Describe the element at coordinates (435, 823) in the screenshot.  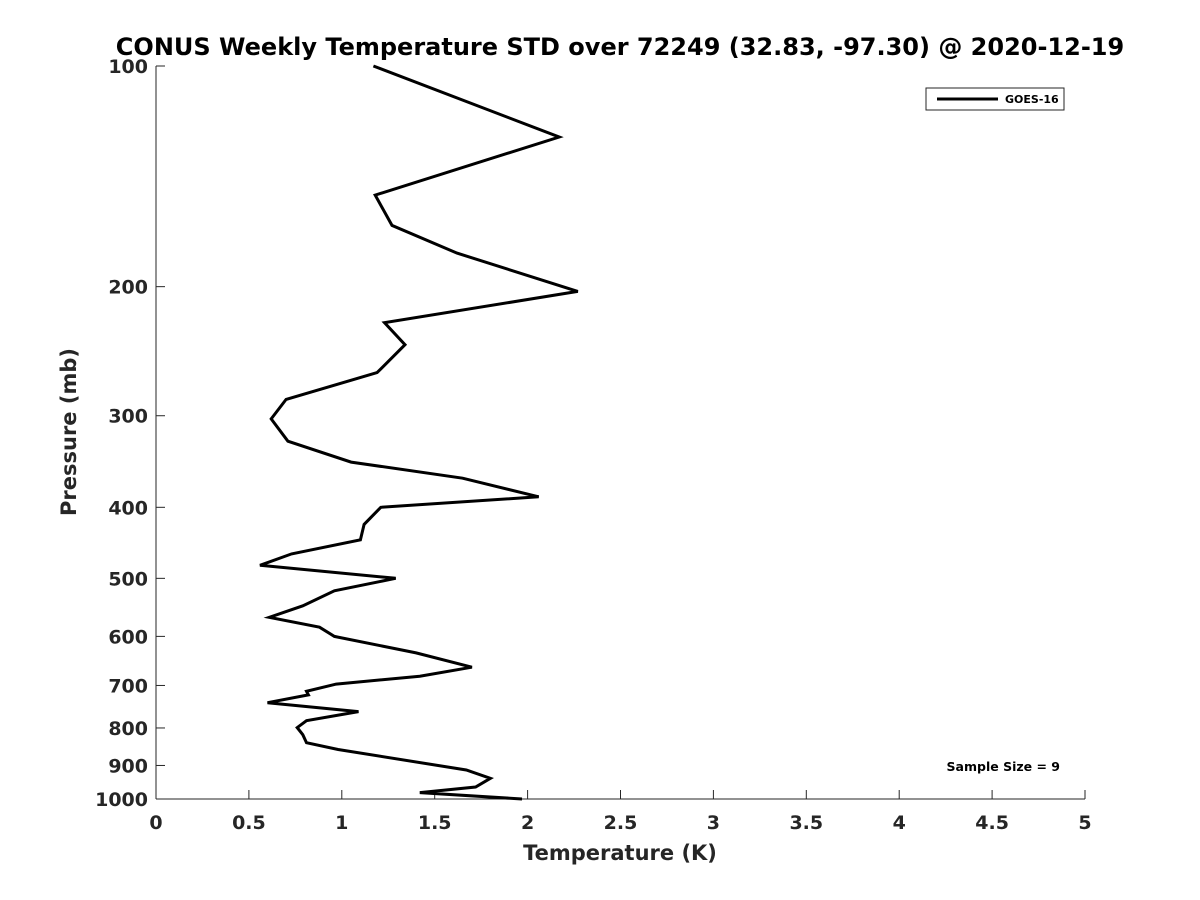
I see `x-tick-label: 1.5` at that location.